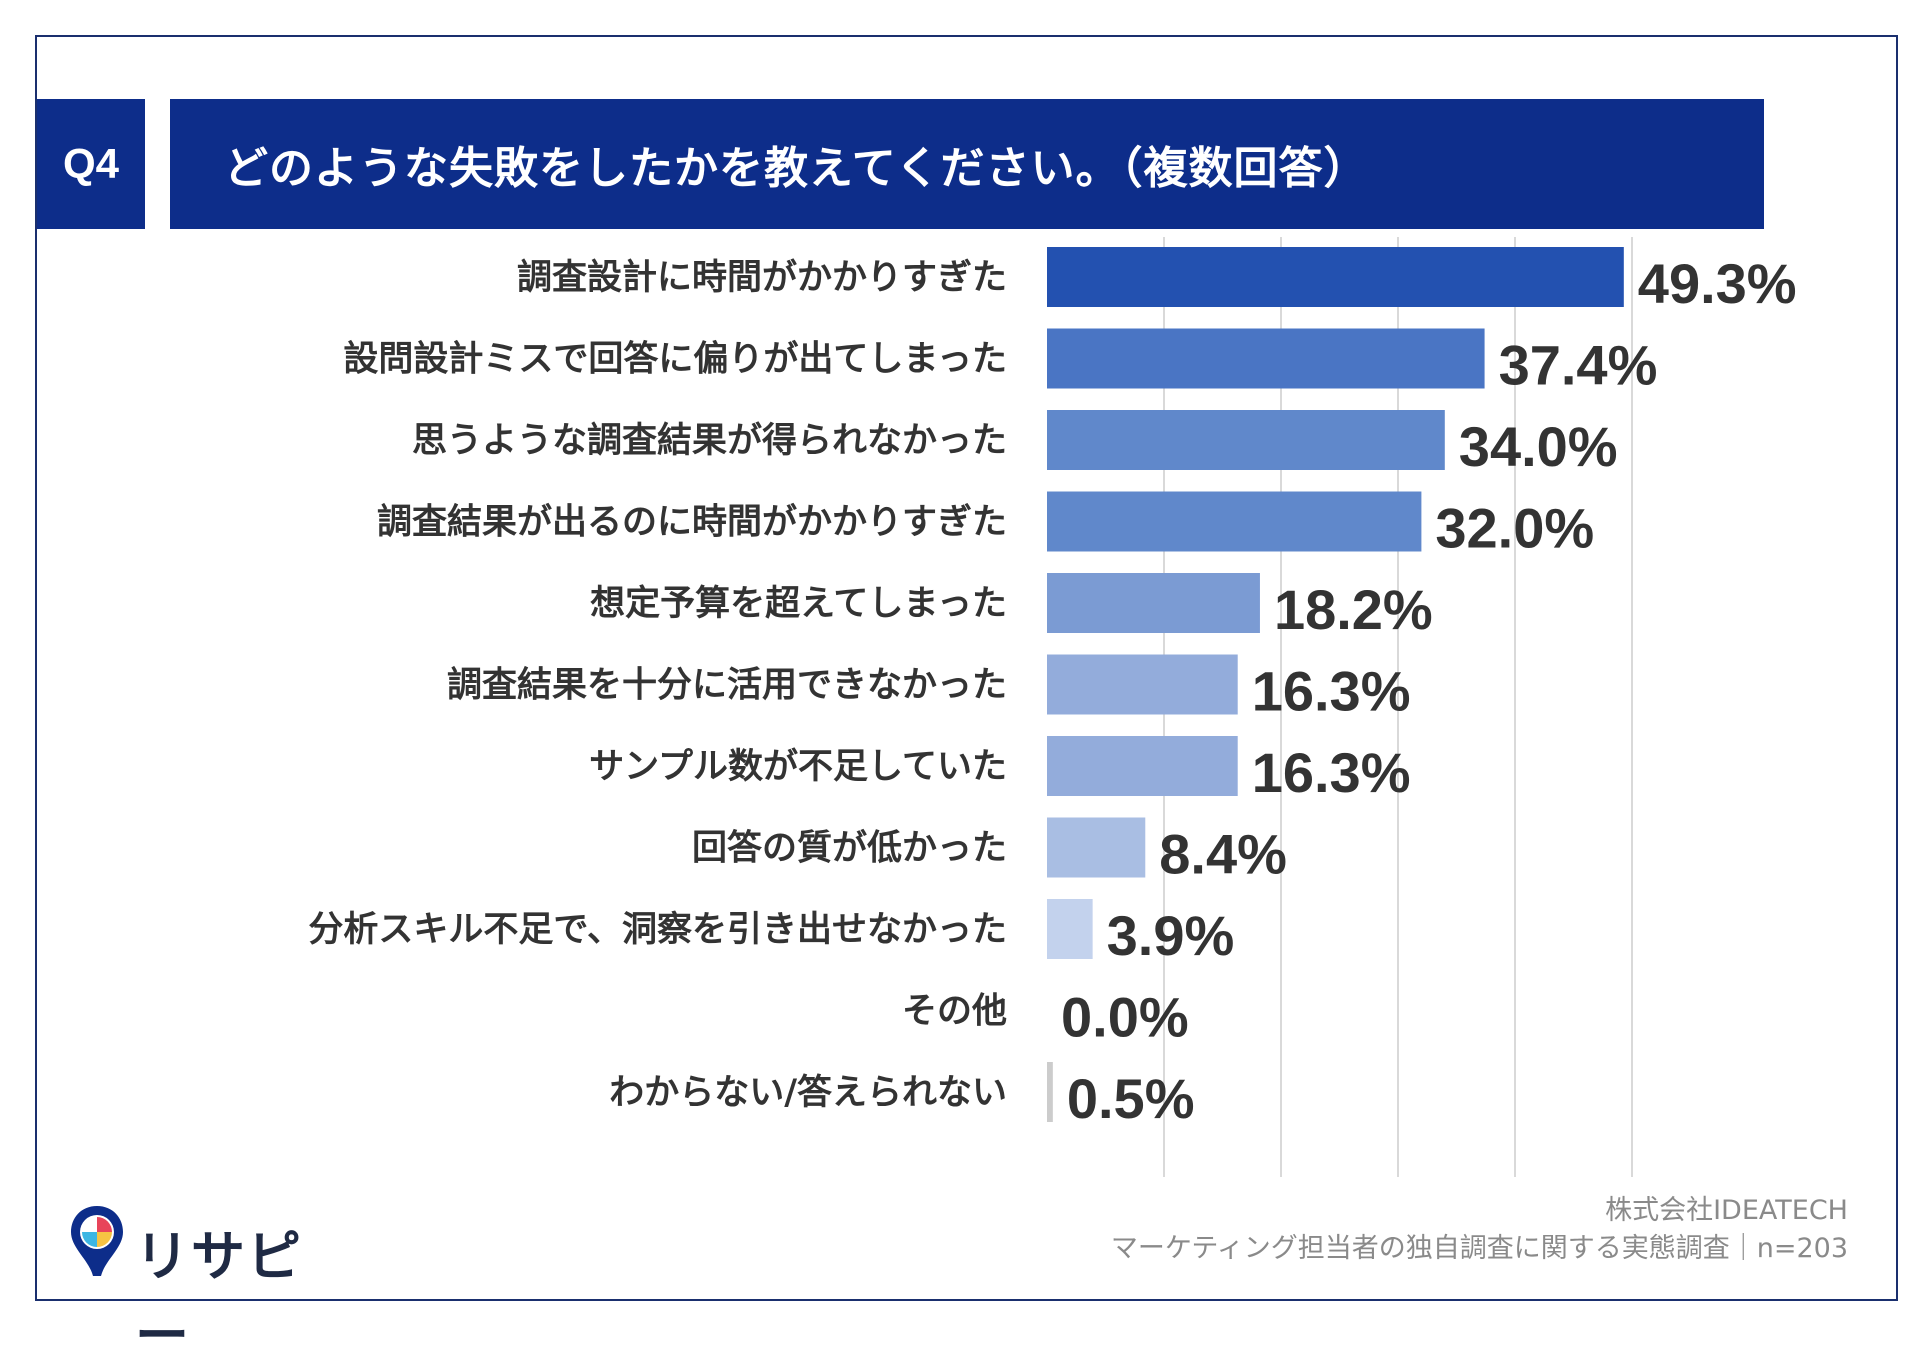 This screenshot has width=1920, height=1370. What do you see at coordinates (1125, 1017) in the screenshot?
I see `value-label: 0.0%` at bounding box center [1125, 1017].